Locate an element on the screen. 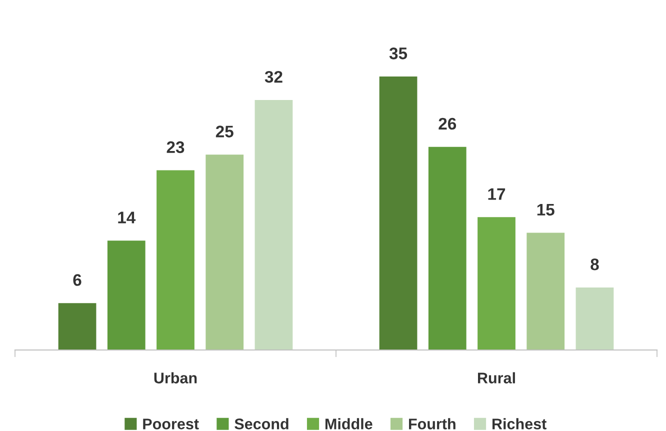  legend-label: Second is located at coordinates (261, 424).